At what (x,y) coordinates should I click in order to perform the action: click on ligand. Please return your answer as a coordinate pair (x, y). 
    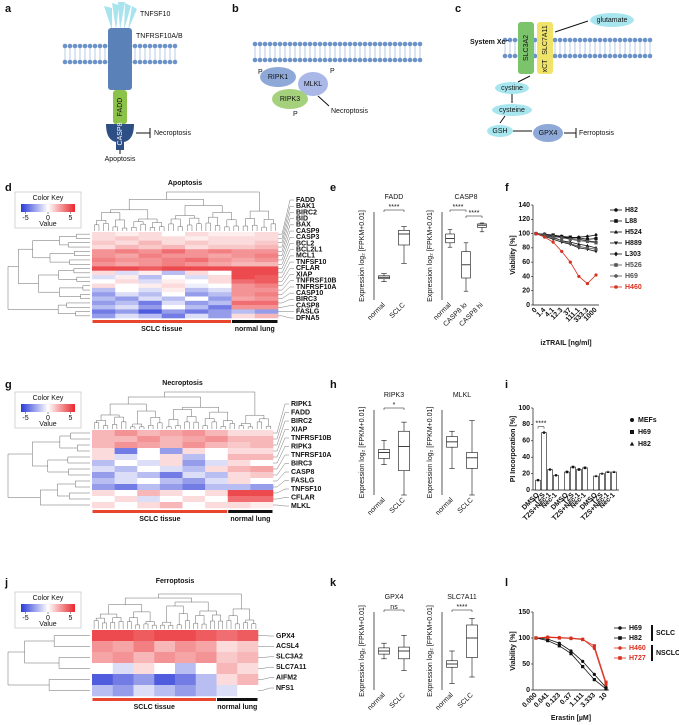
    Looking at the image, I should click on (120, 16).